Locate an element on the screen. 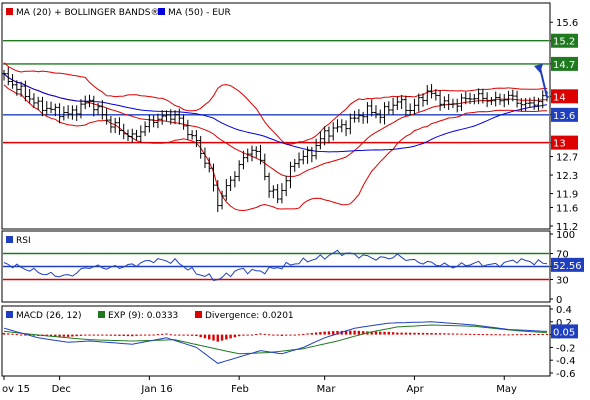 The height and width of the screenshot is (400, 590). macd-badge-label: 0.05 is located at coordinates (564, 332).